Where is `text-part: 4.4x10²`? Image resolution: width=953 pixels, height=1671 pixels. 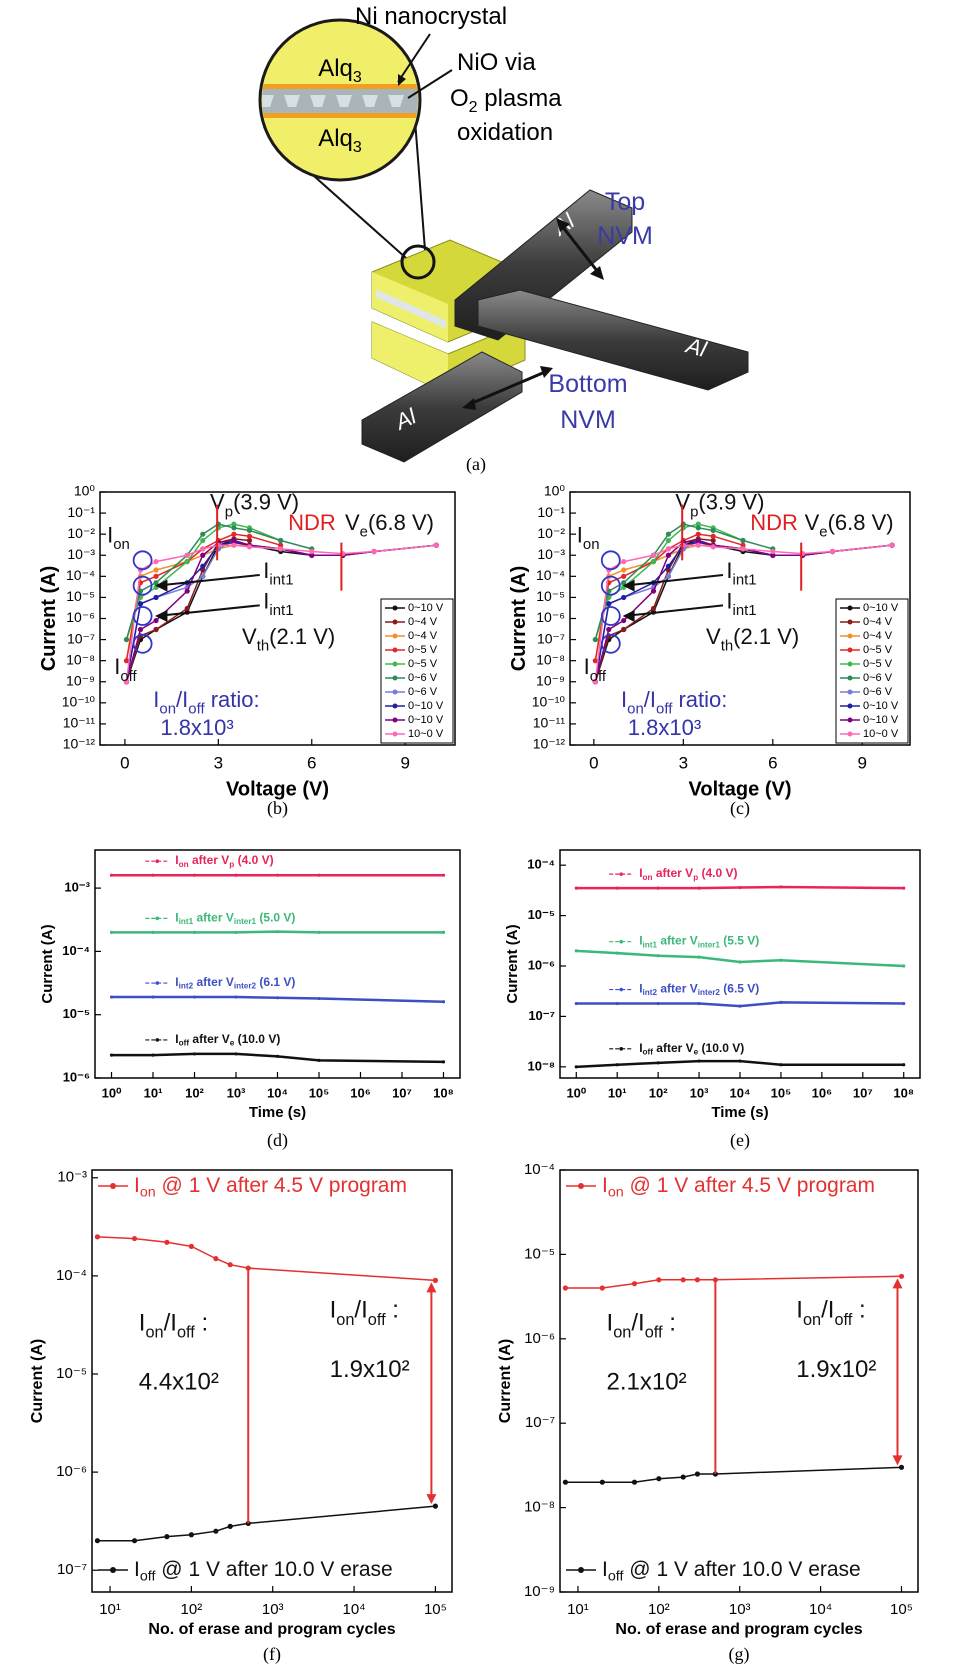
text-part: 4.4x10² is located at coordinates (179, 1381).